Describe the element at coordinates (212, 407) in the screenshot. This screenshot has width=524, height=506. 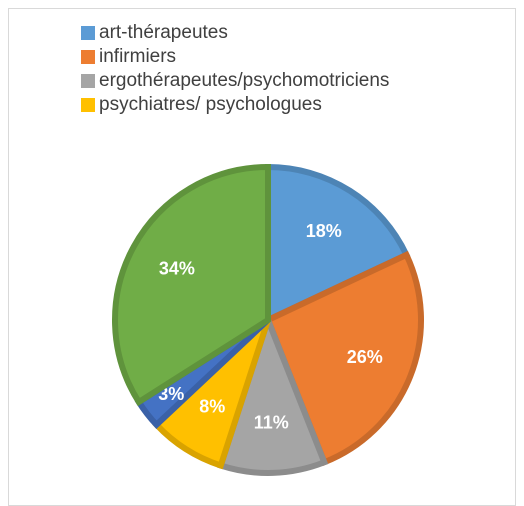
I see `data-label: 8%` at that location.